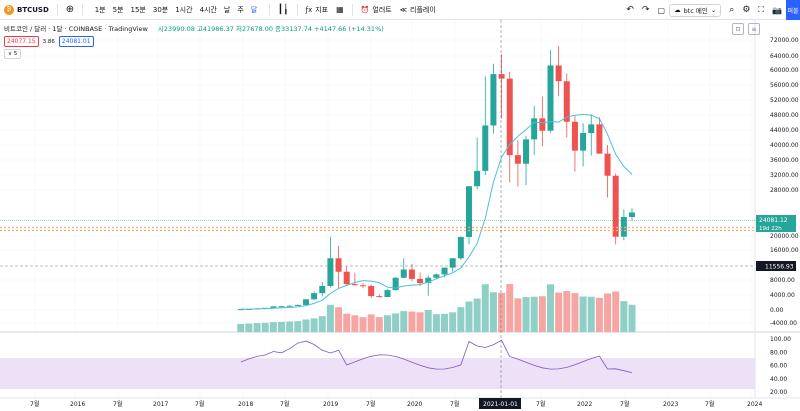 The height and width of the screenshot is (411, 800). Describe the element at coordinates (283, 9) in the screenshot. I see `chart-type-icon: ┃╽` at that location.